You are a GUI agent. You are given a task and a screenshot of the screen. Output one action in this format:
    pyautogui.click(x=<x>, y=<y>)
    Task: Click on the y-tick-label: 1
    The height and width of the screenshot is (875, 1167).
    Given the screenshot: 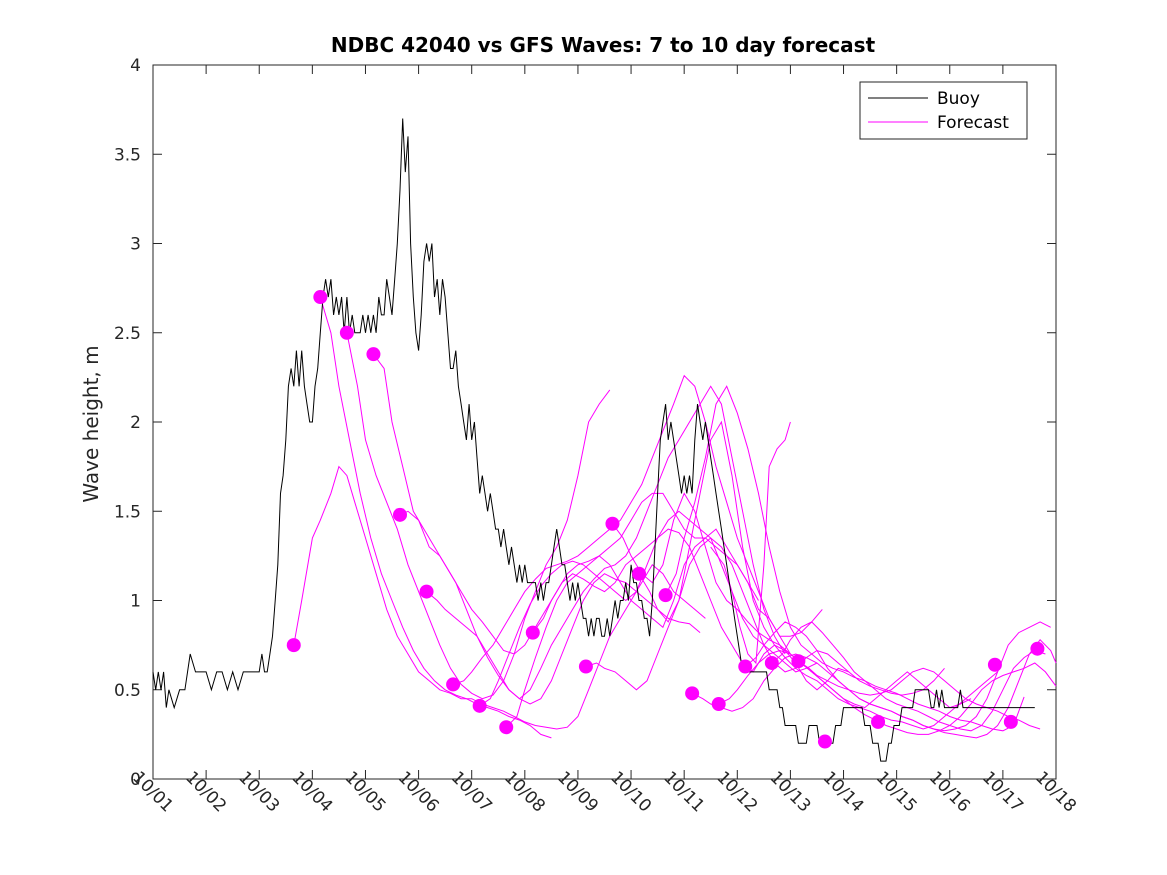 What is the action you would take?
    pyautogui.click(x=135, y=602)
    